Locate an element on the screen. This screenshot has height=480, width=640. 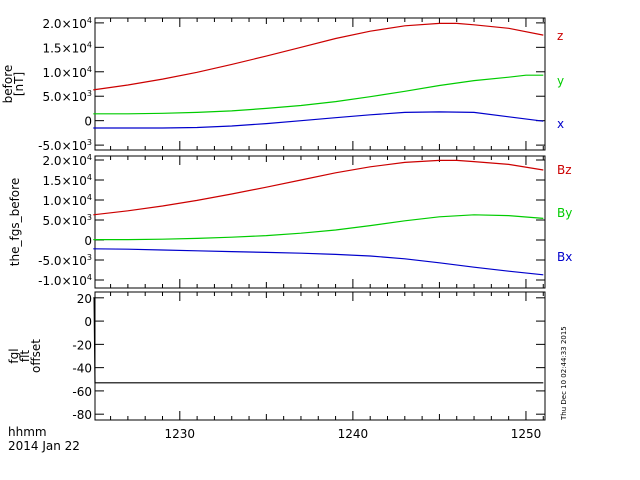
y-tick-label: -60 is located at coordinates (82, 392).